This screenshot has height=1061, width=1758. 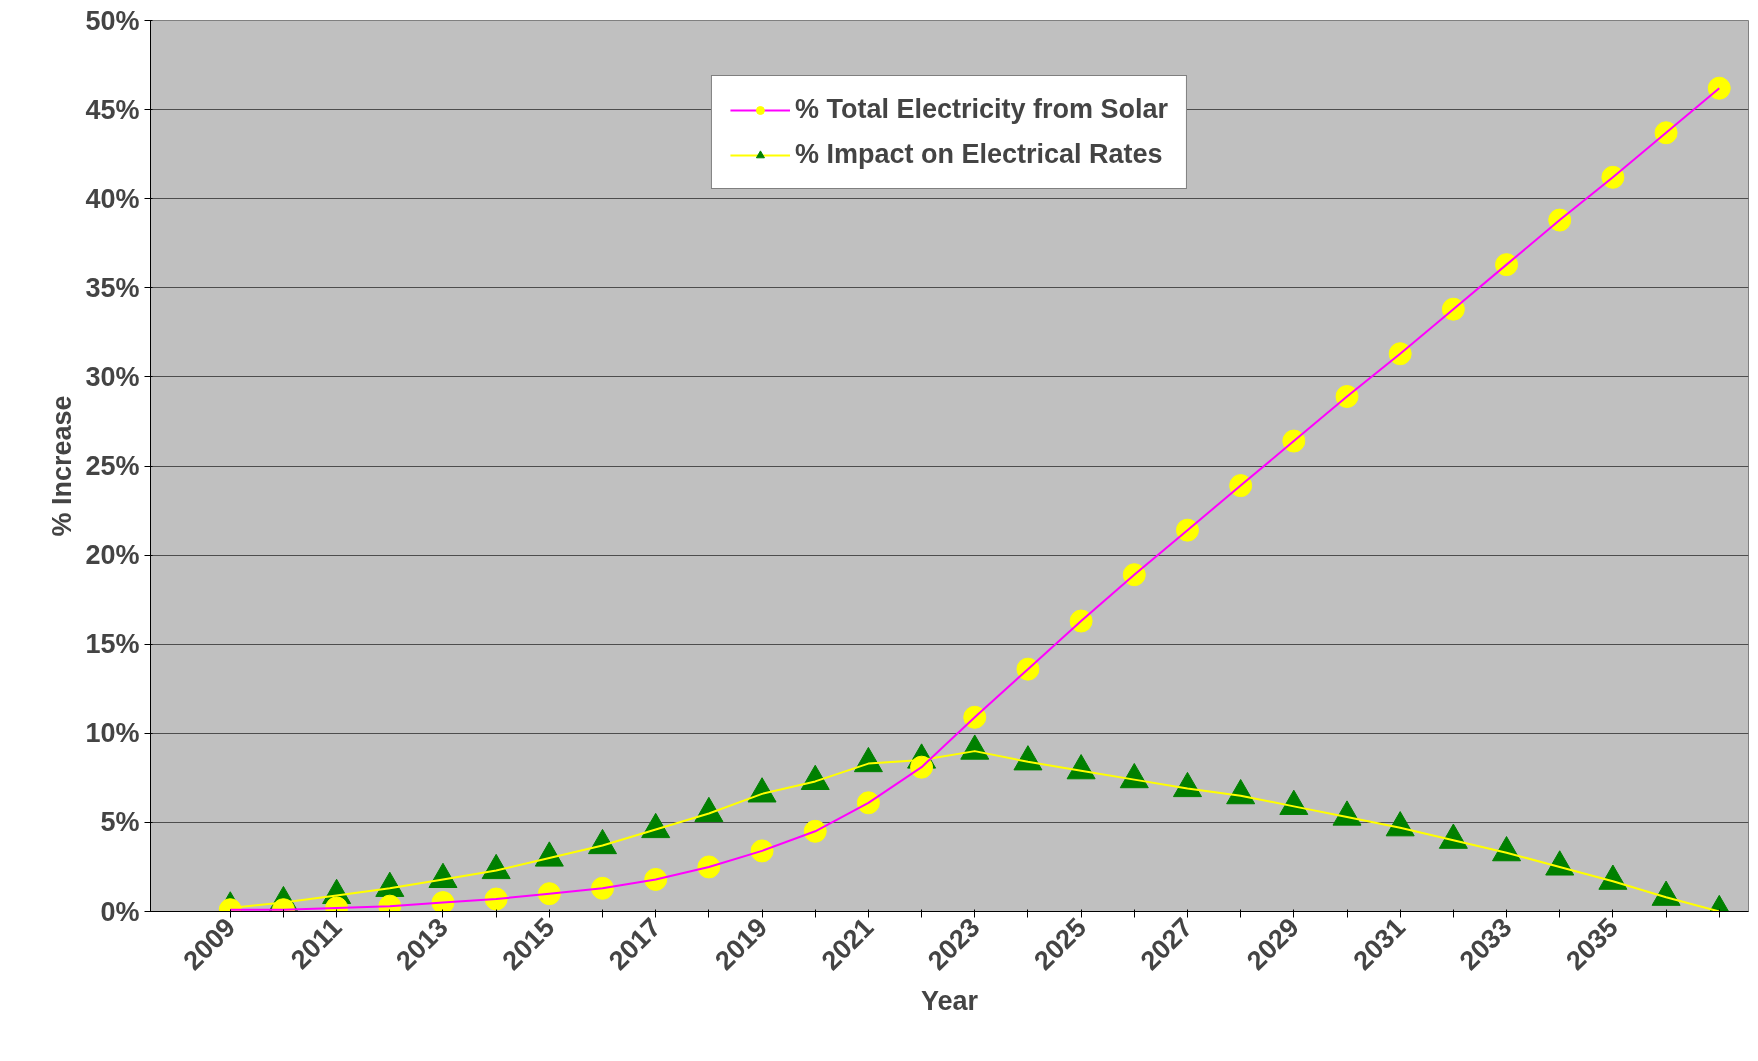 I want to click on y-tick-label: 30%, so click(x=112, y=376).